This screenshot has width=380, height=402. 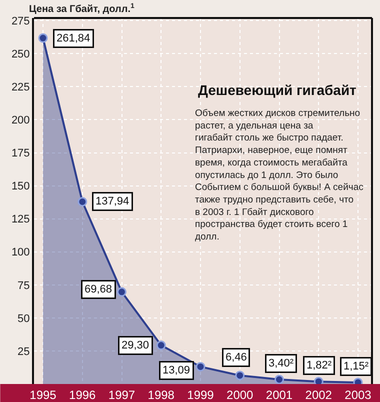 I want to click on data-label: 261,84, so click(x=73, y=38).